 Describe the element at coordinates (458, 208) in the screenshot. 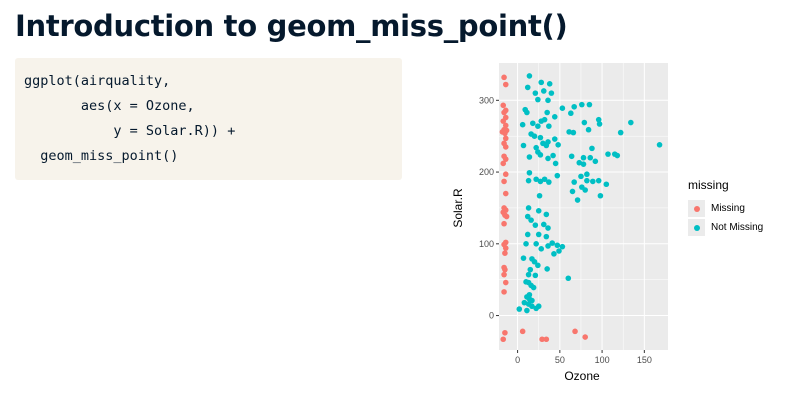

I see `y-axis-label: Solar.R` at that location.